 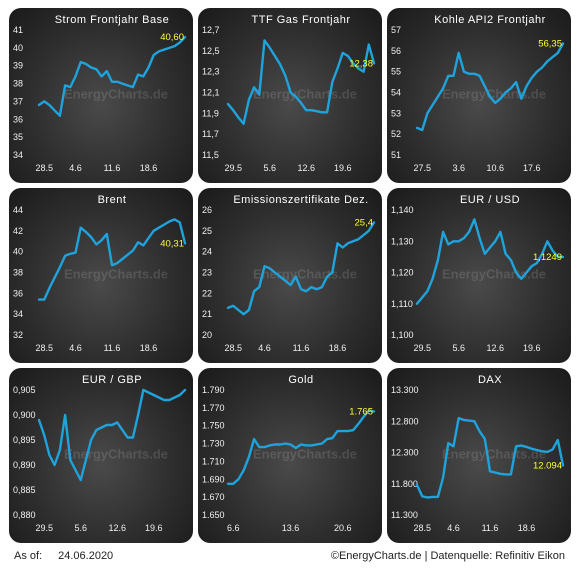 I want to click on y-tick-label: 21, so click(x=207, y=314).